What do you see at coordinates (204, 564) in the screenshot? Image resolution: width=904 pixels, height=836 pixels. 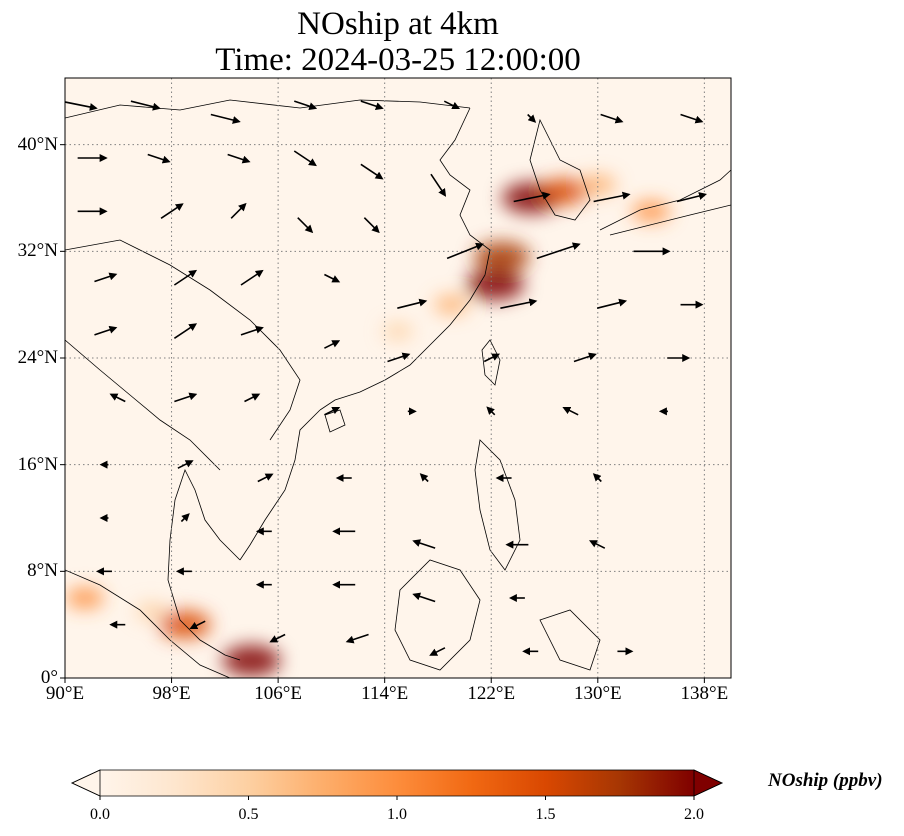 I see `malay-peninsula` at bounding box center [204, 564].